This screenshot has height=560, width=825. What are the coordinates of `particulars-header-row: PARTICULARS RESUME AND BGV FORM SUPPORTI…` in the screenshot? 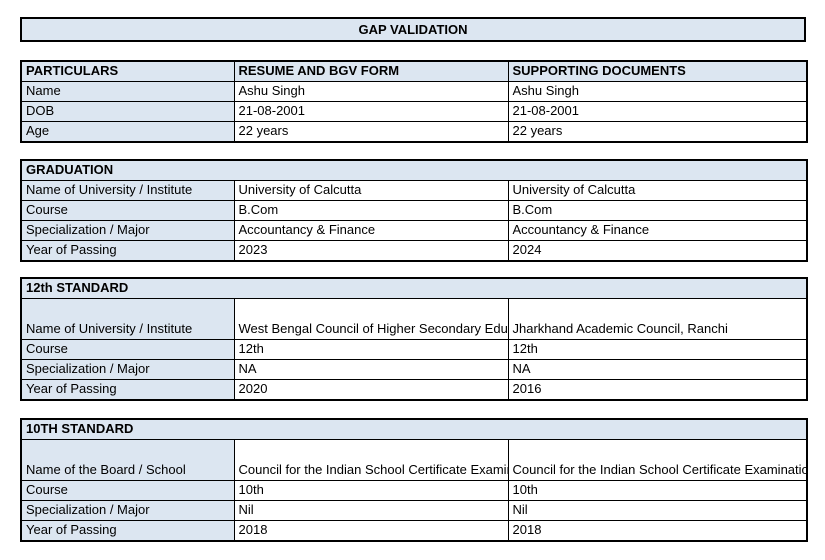 It's located at (414, 71).